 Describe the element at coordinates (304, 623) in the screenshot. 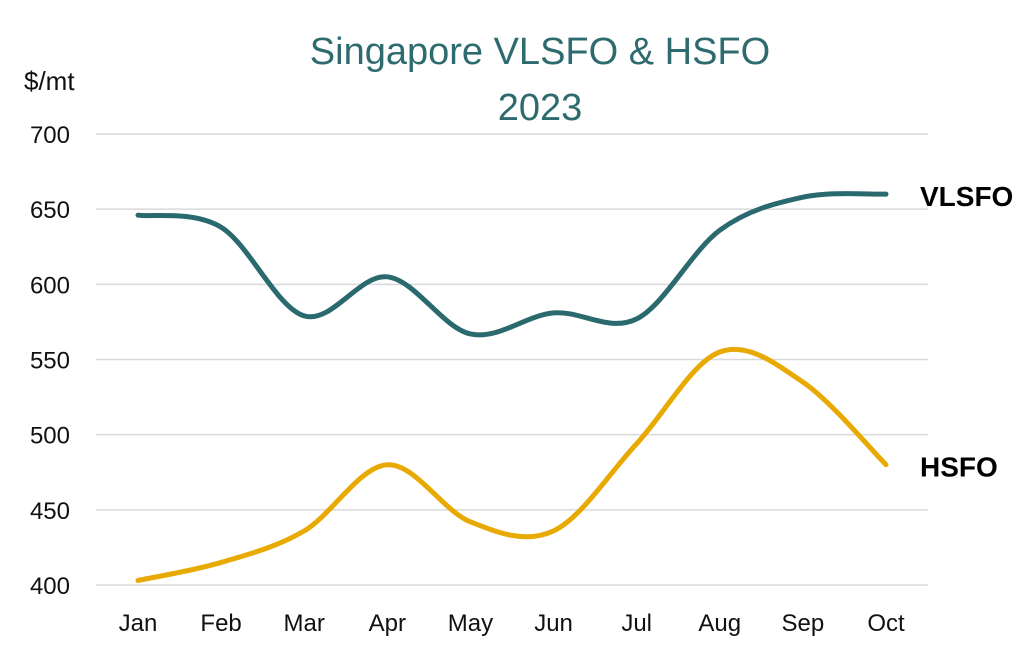

I see `x-tick-label: Mar` at that location.